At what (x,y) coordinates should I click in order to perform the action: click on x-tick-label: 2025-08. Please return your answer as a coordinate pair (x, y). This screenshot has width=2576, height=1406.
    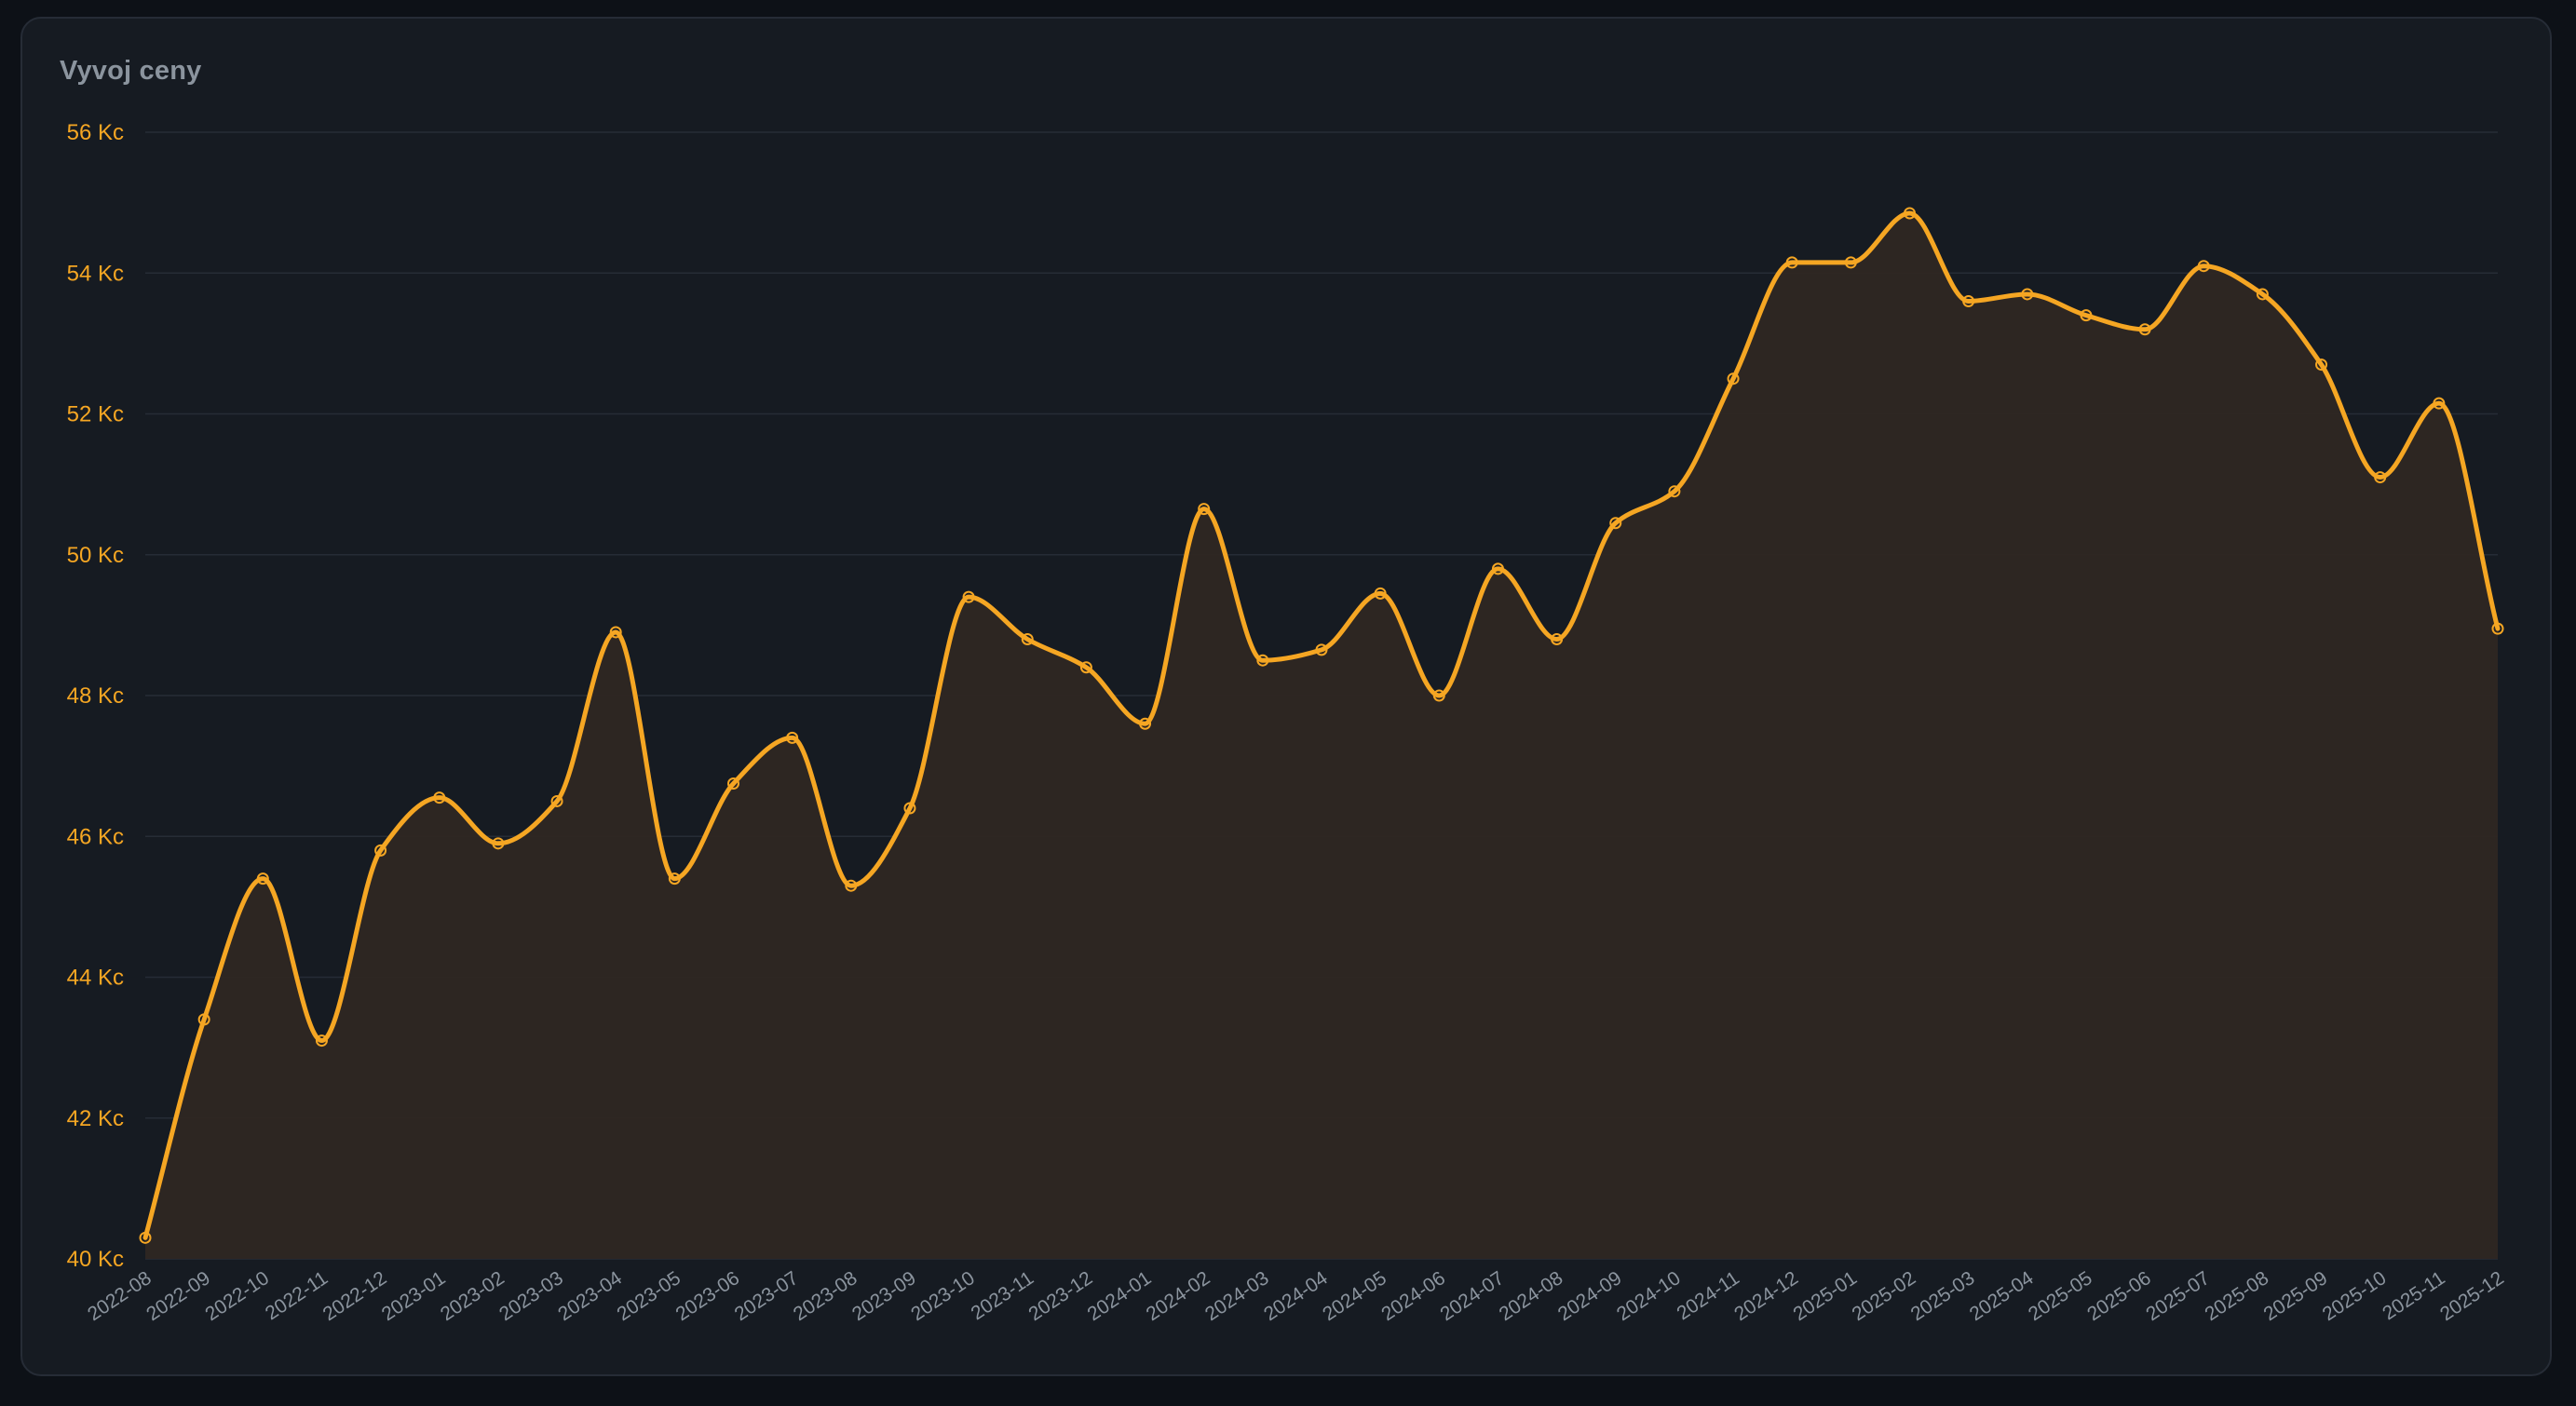
    Looking at the image, I should click on (2236, 1296).